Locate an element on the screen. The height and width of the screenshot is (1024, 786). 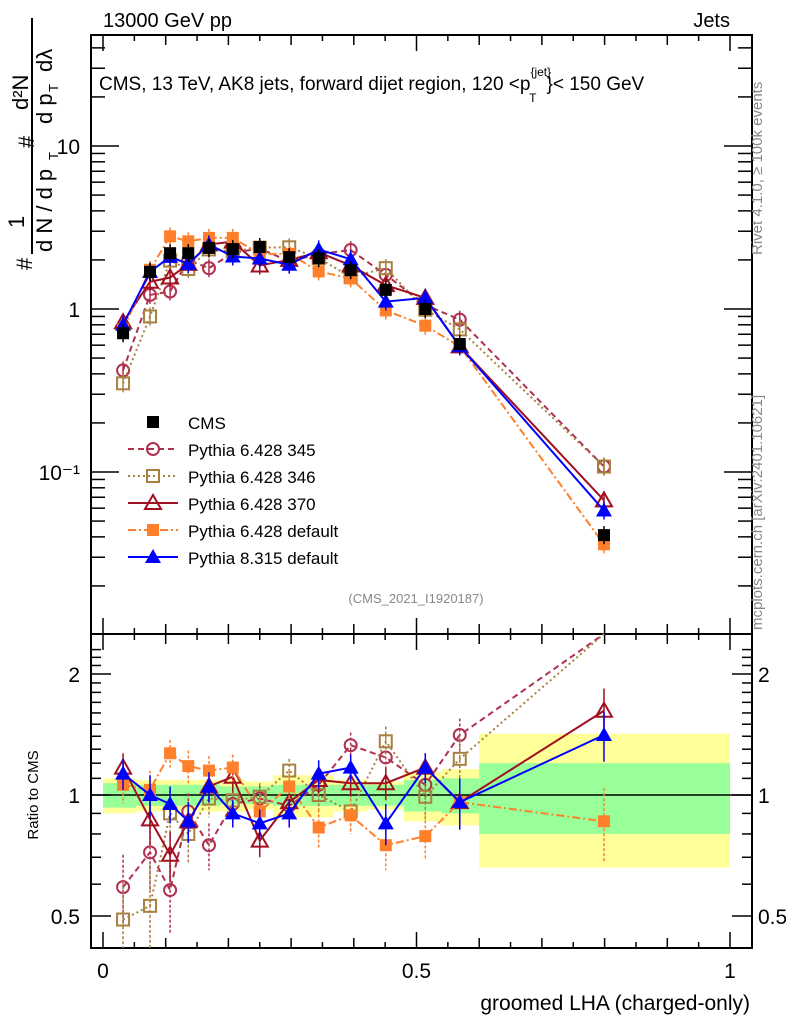
x-tick-label: 1 is located at coordinates (730, 971).